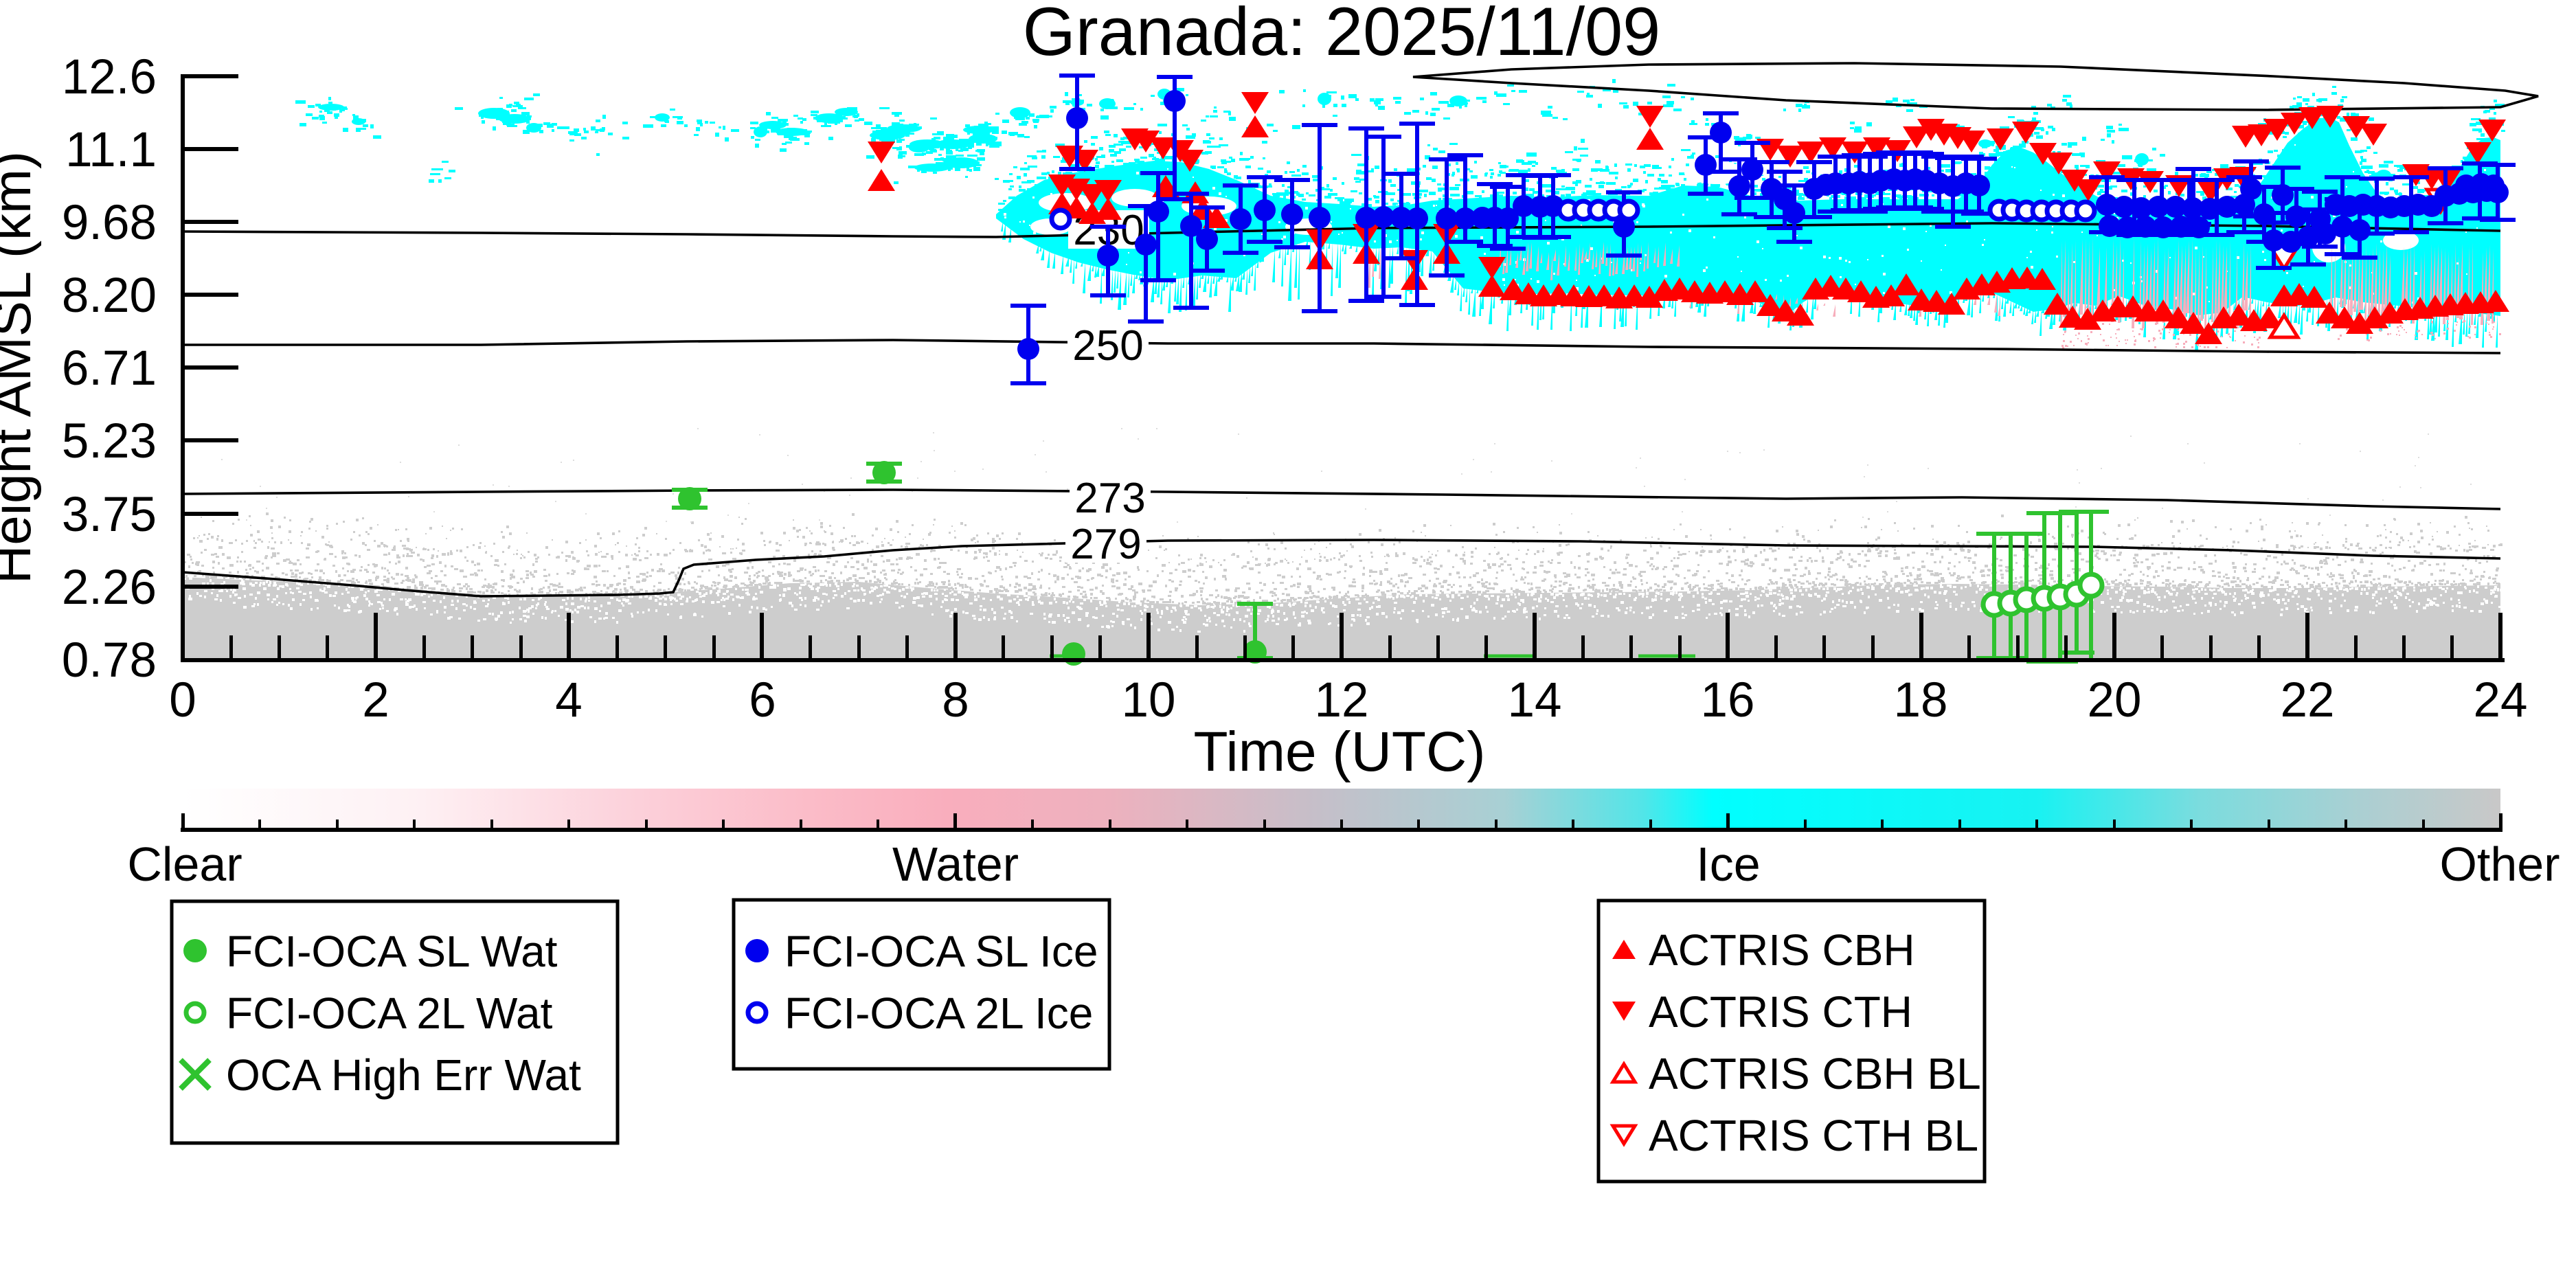 This screenshot has height=1288, width=2576. I want to click on svg-text: Clear, so click(184, 864).